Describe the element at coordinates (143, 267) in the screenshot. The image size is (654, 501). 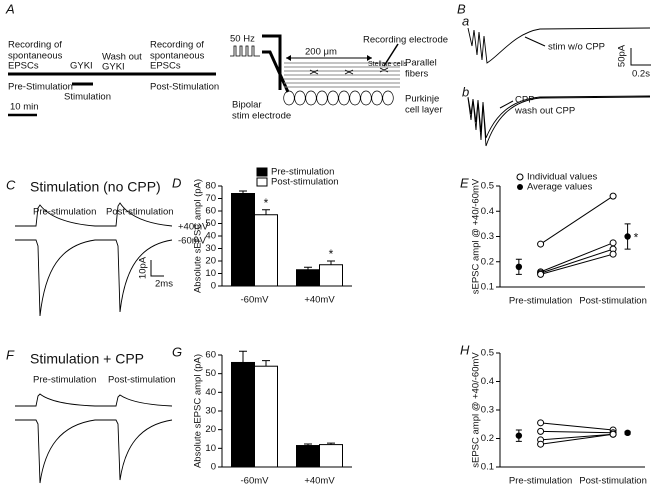
I see `scale-label: 10pA` at that location.